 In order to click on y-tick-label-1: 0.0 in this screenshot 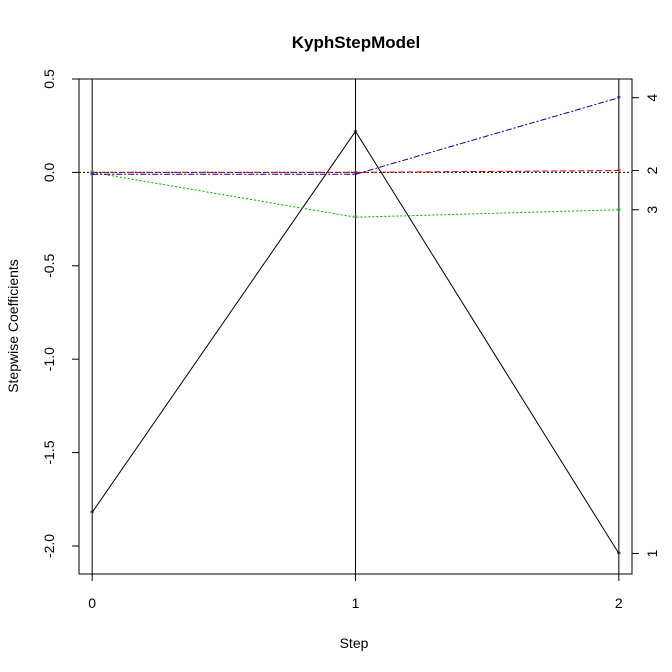, I will do `click(49, 172)`.